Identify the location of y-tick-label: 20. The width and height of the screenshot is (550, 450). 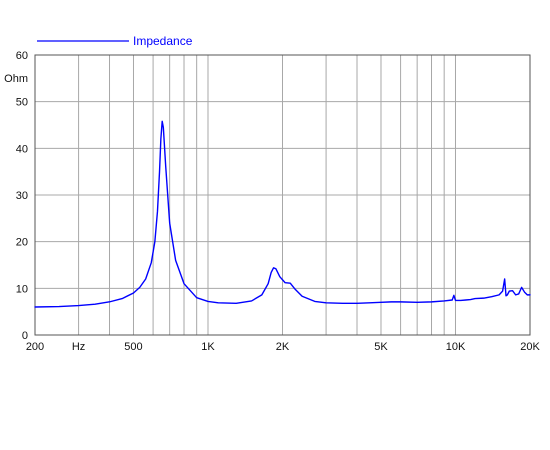
(22, 243).